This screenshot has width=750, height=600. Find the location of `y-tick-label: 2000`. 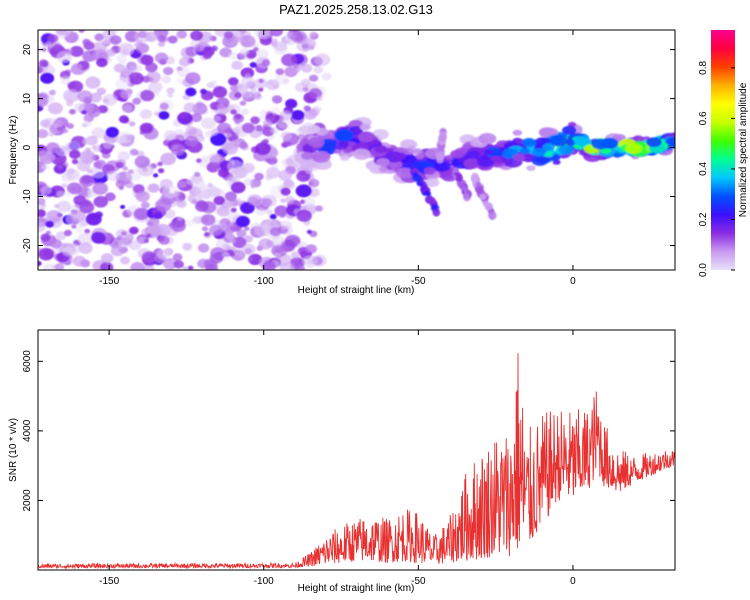

y-tick-label: 2000 is located at coordinates (27, 500).